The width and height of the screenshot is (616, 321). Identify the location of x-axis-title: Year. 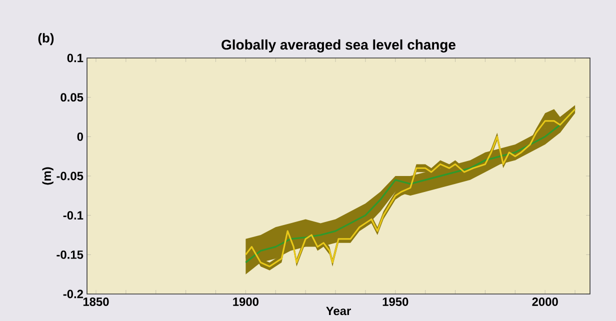
(338, 311).